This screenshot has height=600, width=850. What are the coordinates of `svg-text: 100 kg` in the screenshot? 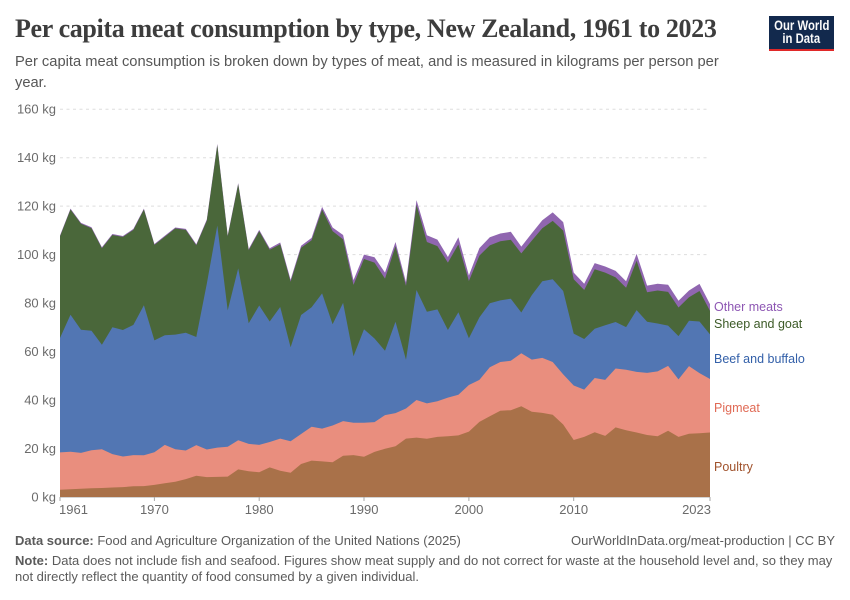 It's located at (36, 254).